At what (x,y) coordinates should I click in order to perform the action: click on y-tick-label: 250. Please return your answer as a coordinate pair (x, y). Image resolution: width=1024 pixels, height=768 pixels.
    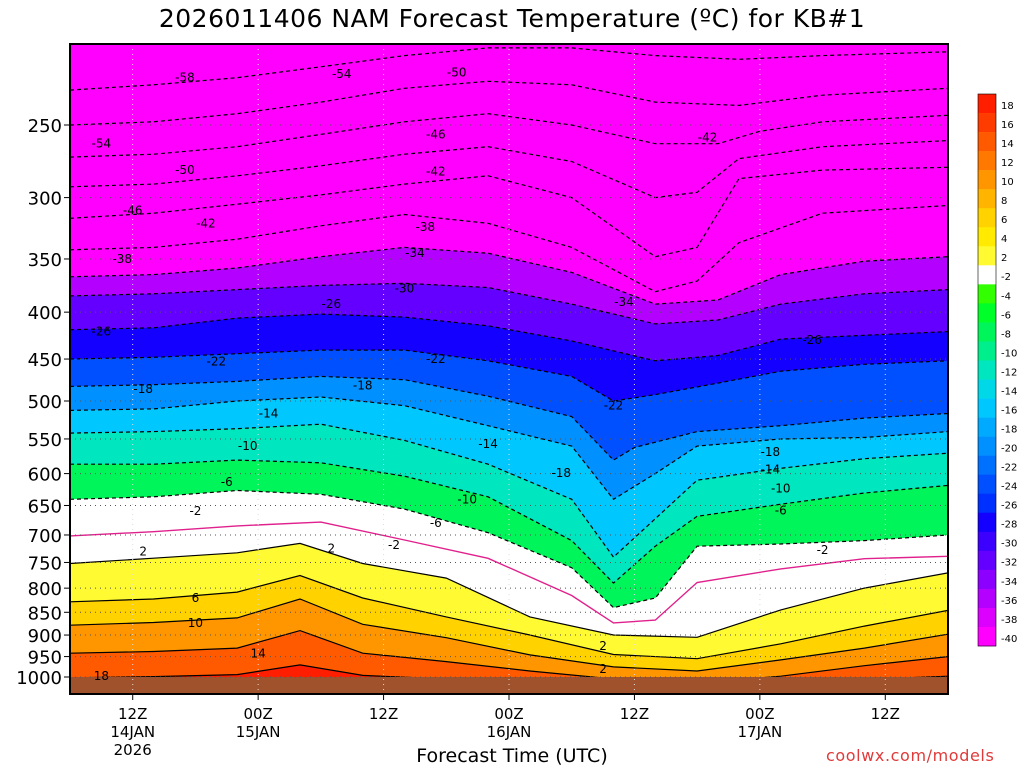
    Looking at the image, I should click on (45, 126).